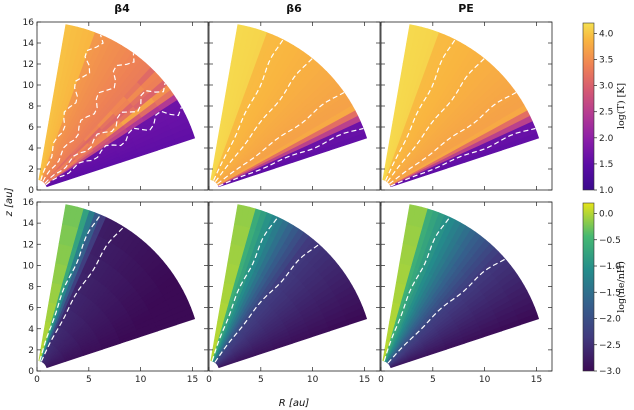 This screenshot has width=634, height=410. I want to click on panel-r1-c3, so click(466, 106).